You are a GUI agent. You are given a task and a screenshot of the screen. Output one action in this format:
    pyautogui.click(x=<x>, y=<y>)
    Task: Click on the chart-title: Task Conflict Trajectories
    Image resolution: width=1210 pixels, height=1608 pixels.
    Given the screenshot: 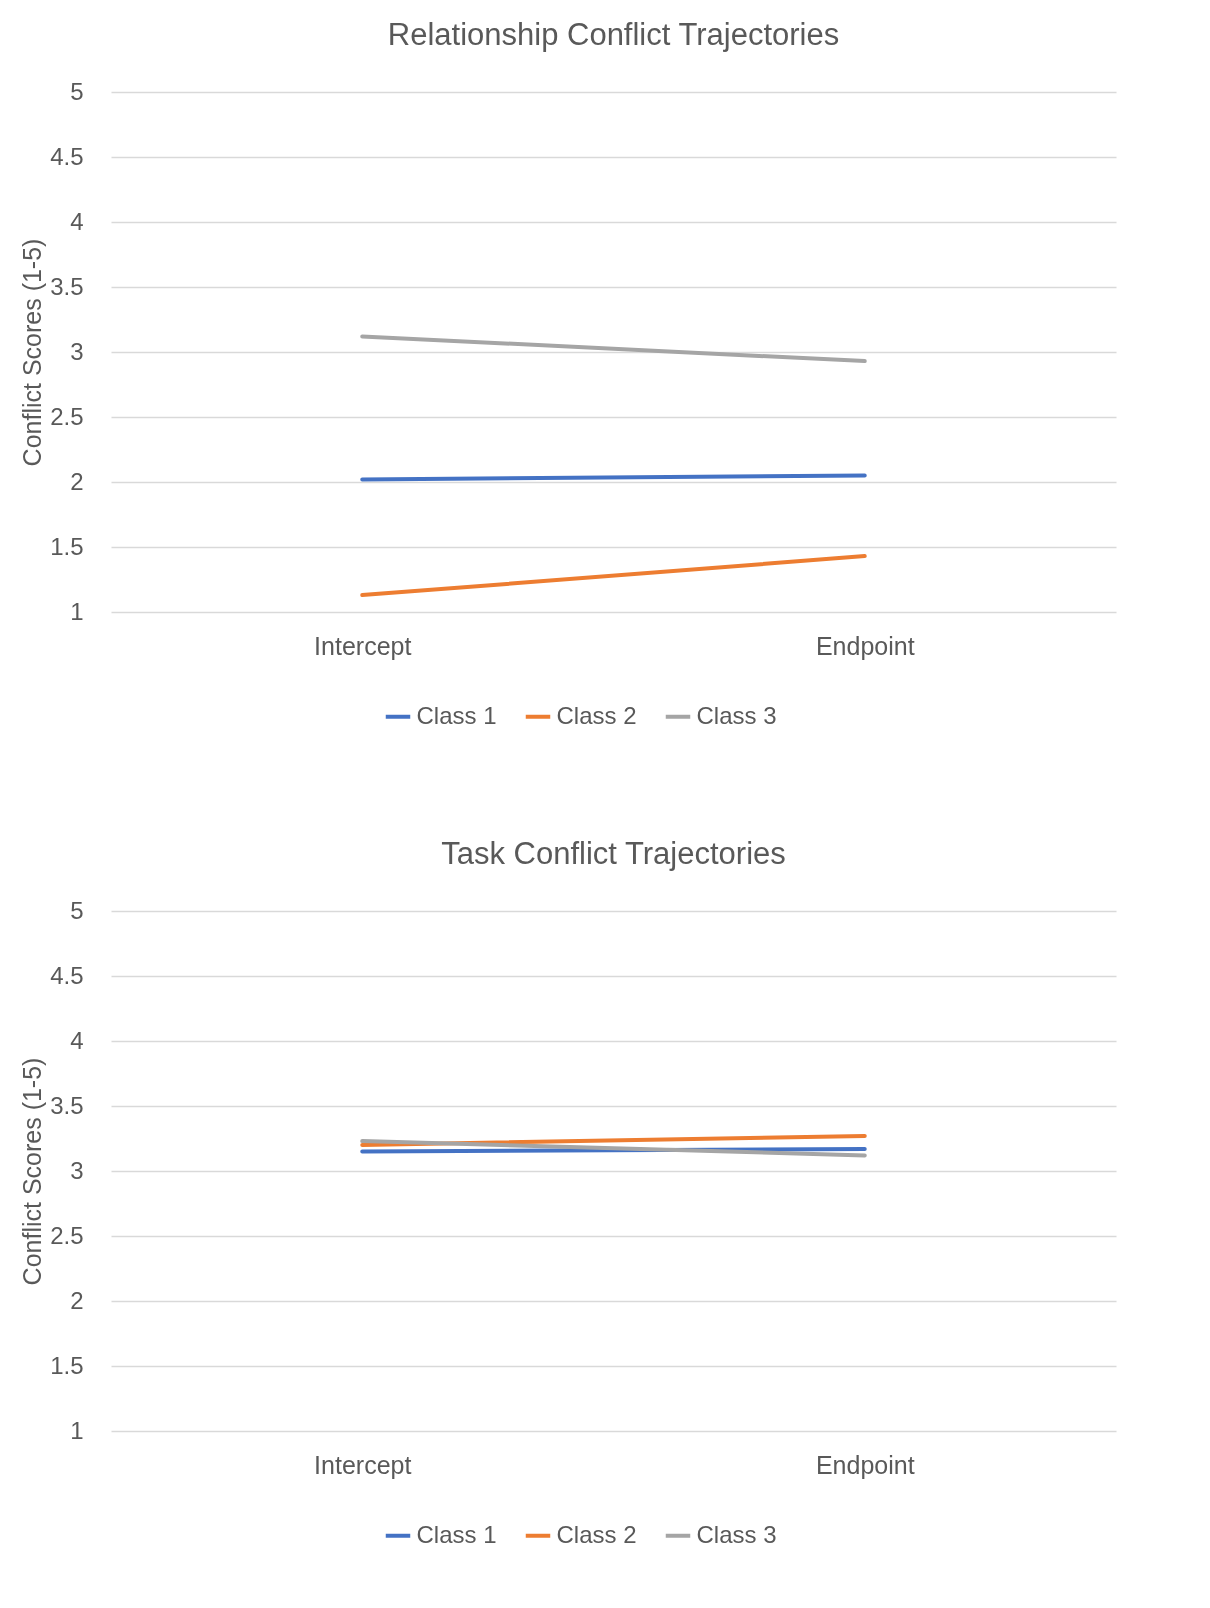 What is the action you would take?
    pyautogui.click(x=613, y=853)
    